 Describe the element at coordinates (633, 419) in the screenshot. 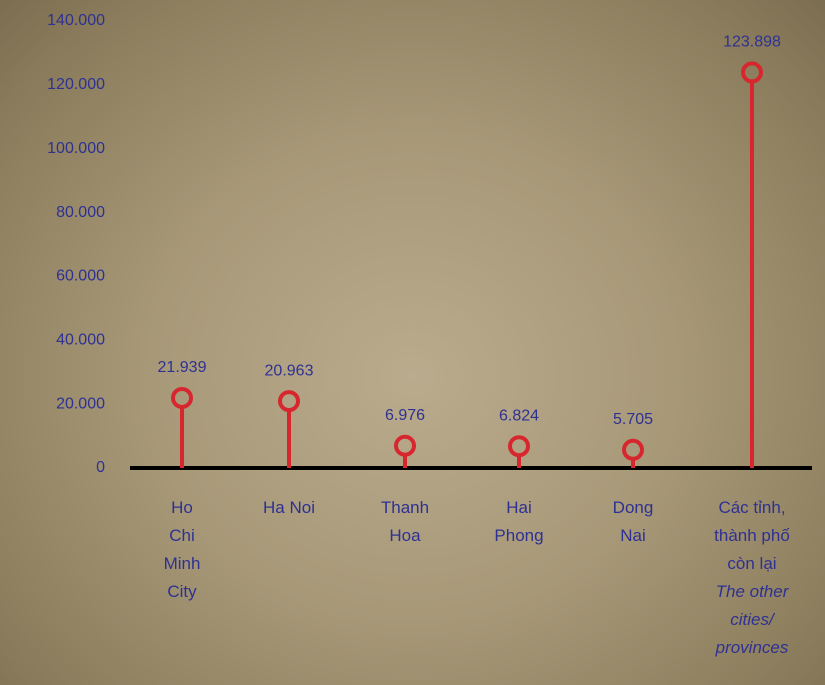

I see `value-label: 5.705` at that location.